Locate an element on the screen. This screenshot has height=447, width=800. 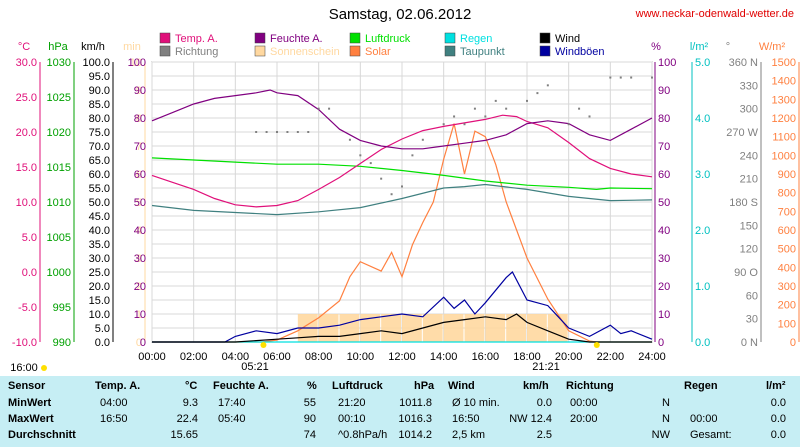
axis-direction-tick: 180 S is located at coordinates (743, 203).